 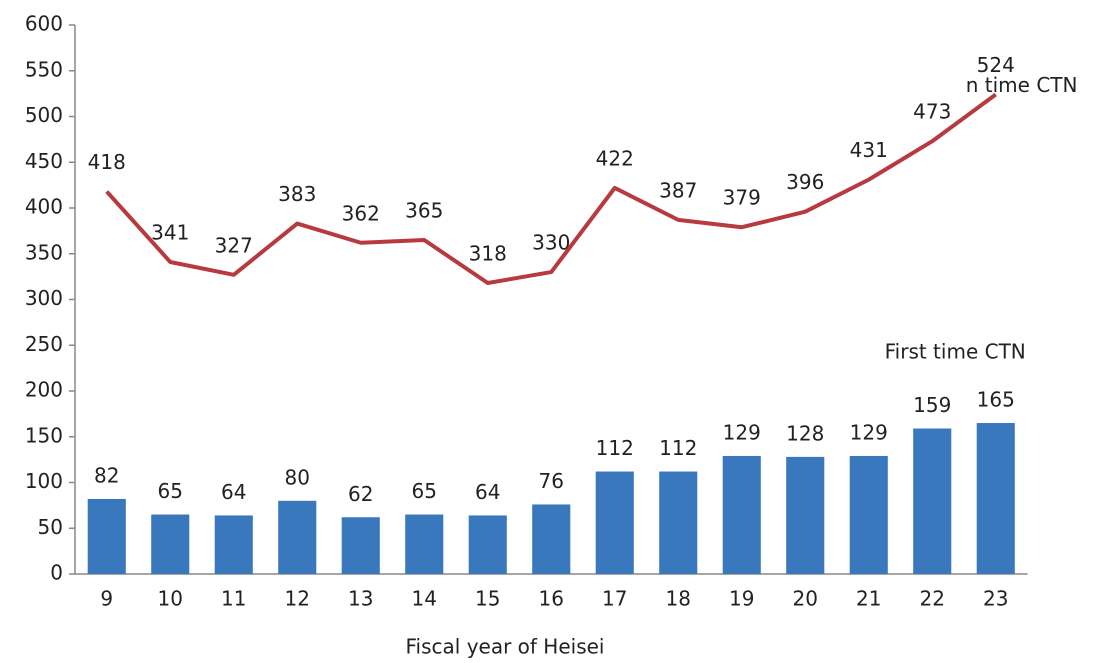 I want to click on data-label: 379, so click(x=742, y=198).